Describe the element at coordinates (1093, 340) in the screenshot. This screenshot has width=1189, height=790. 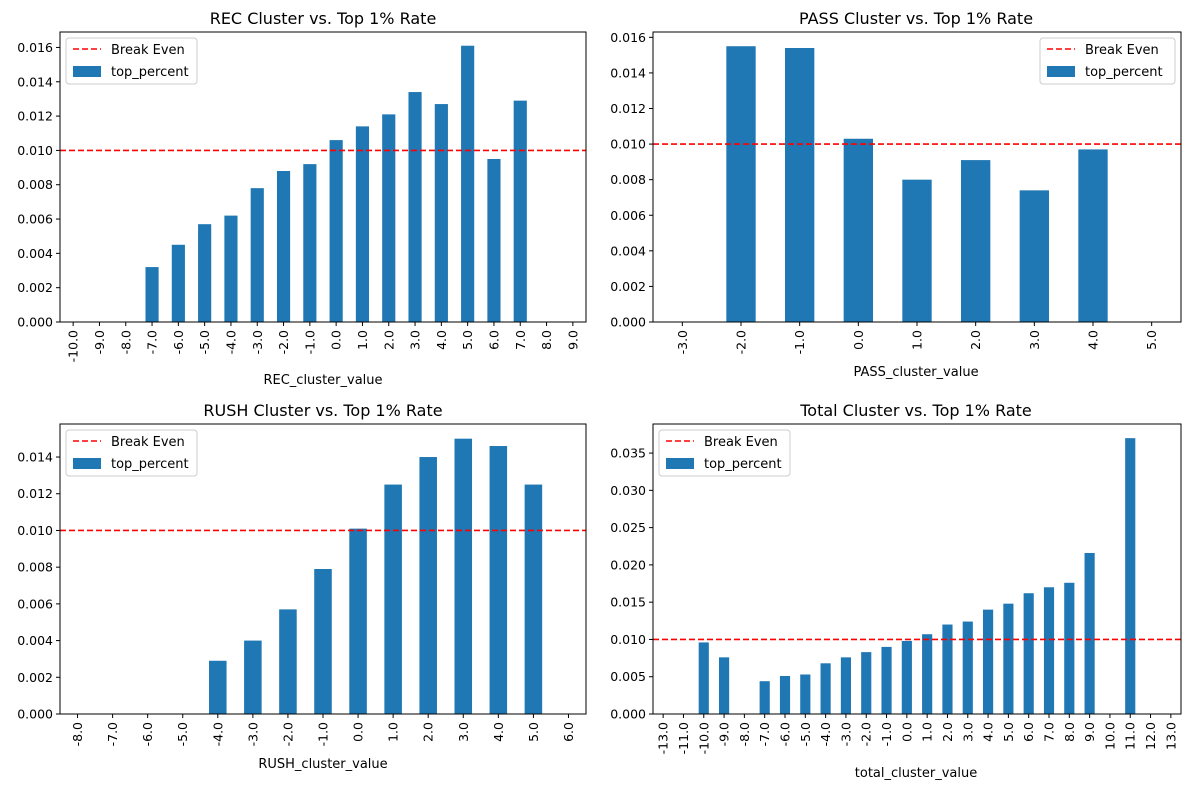
I see `pass-x-tick-label: 4.0` at that location.